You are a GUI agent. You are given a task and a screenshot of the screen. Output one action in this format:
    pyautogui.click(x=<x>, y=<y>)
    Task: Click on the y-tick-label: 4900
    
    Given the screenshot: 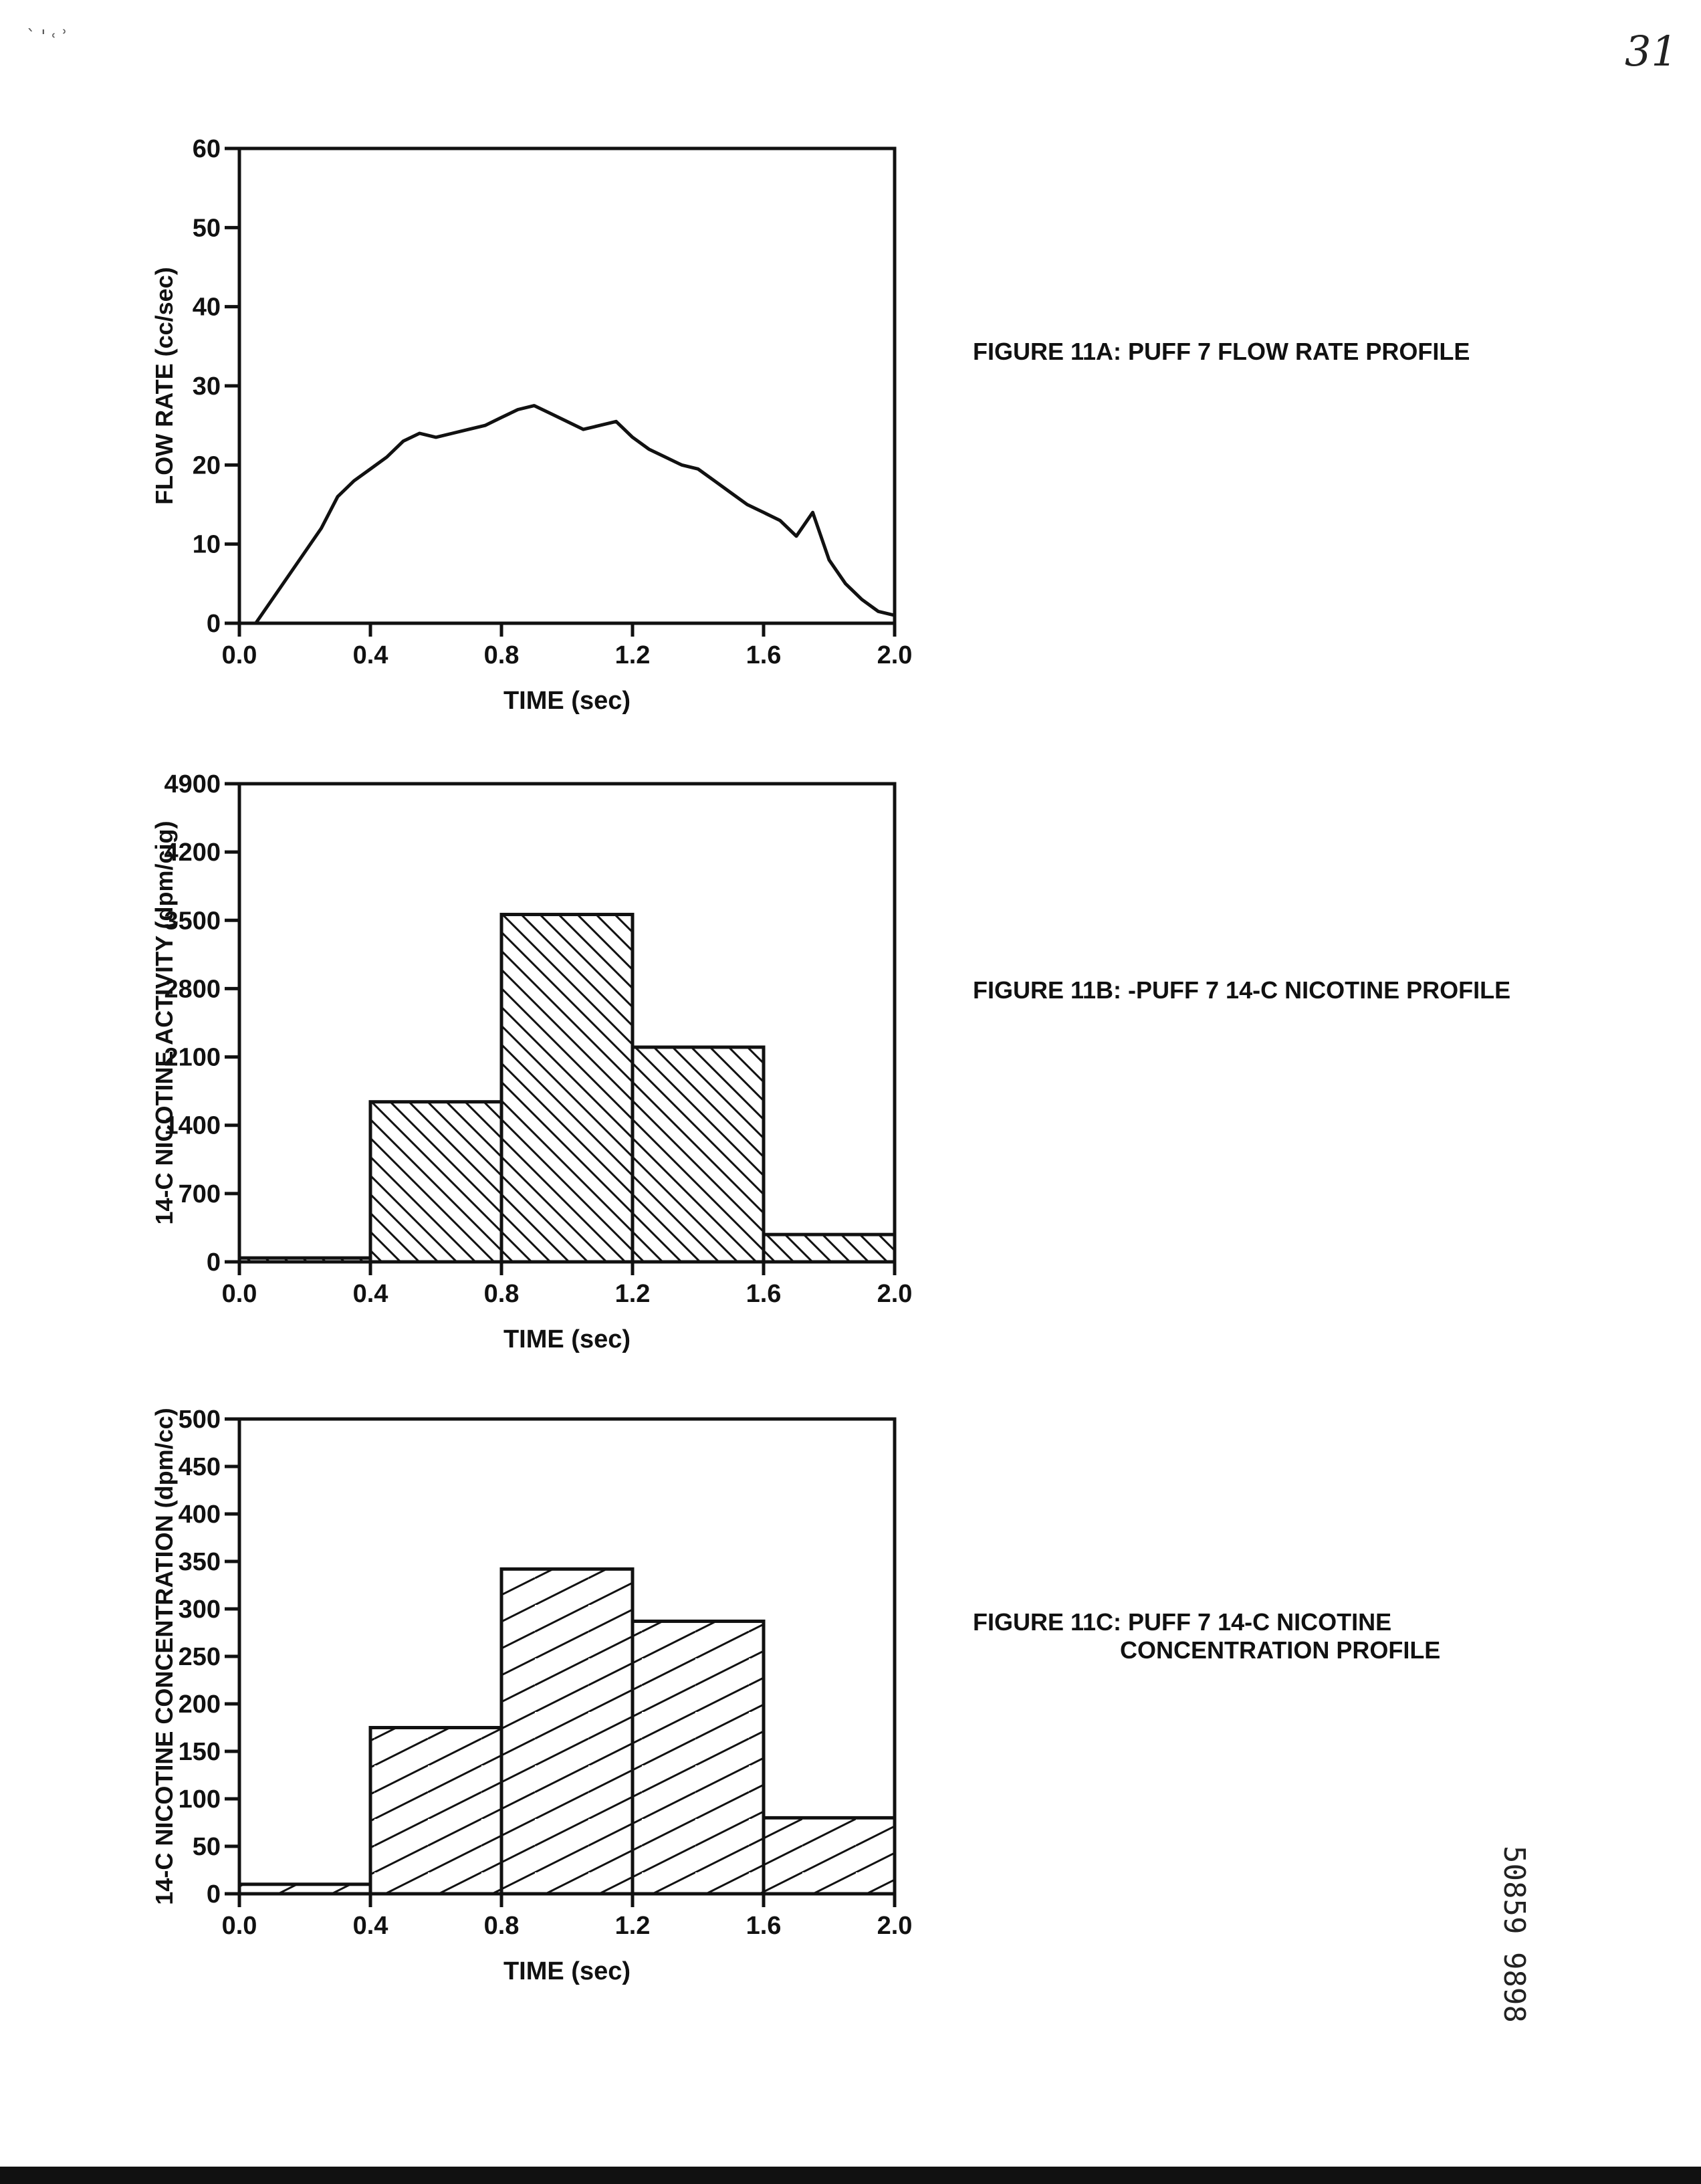 What is the action you would take?
    pyautogui.click(x=192, y=784)
    